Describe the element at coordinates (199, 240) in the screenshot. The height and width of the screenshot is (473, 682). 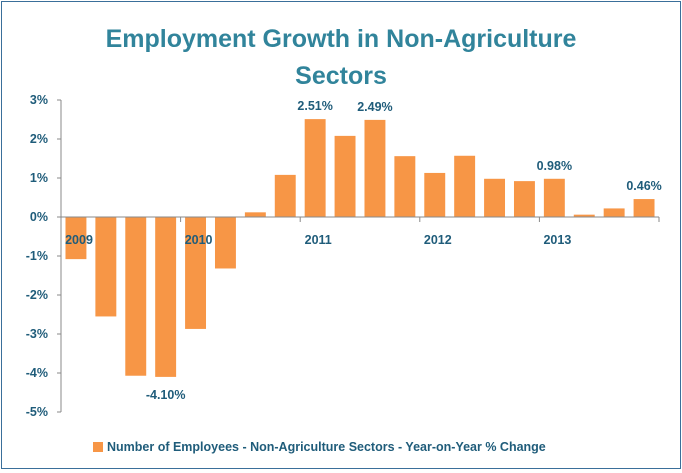
I see `x-tick-label: 2010` at that location.